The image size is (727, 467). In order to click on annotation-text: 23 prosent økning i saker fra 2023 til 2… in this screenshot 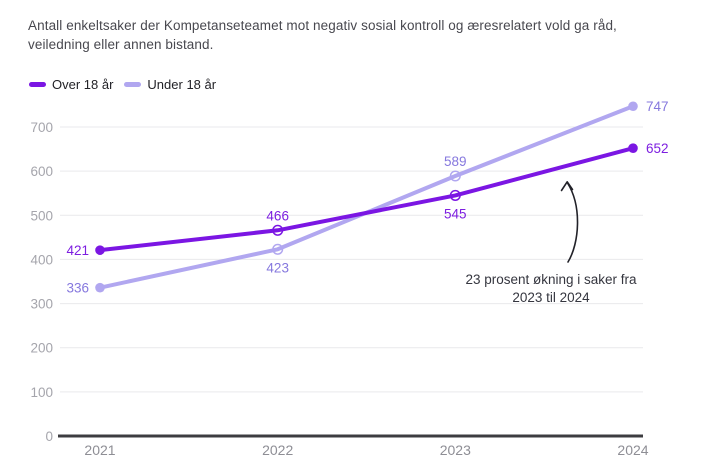, I will do `click(551, 288)`.